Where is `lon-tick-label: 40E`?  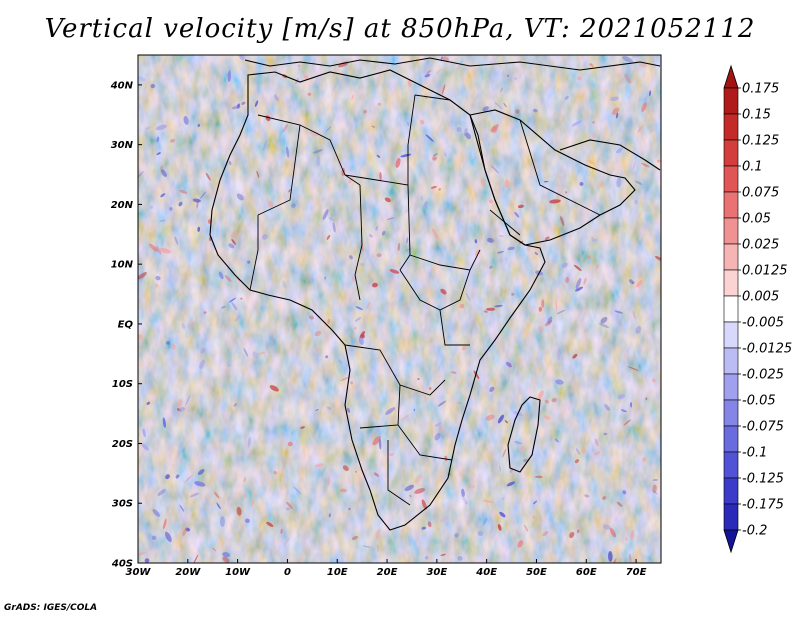
lon-tick-label: 40E is located at coordinates (486, 572).